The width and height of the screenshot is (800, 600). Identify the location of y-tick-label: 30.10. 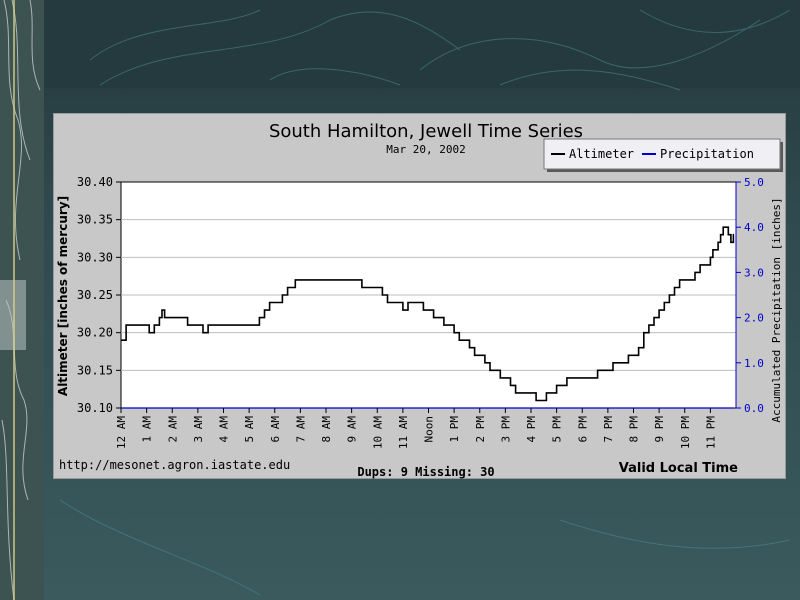
(95, 408).